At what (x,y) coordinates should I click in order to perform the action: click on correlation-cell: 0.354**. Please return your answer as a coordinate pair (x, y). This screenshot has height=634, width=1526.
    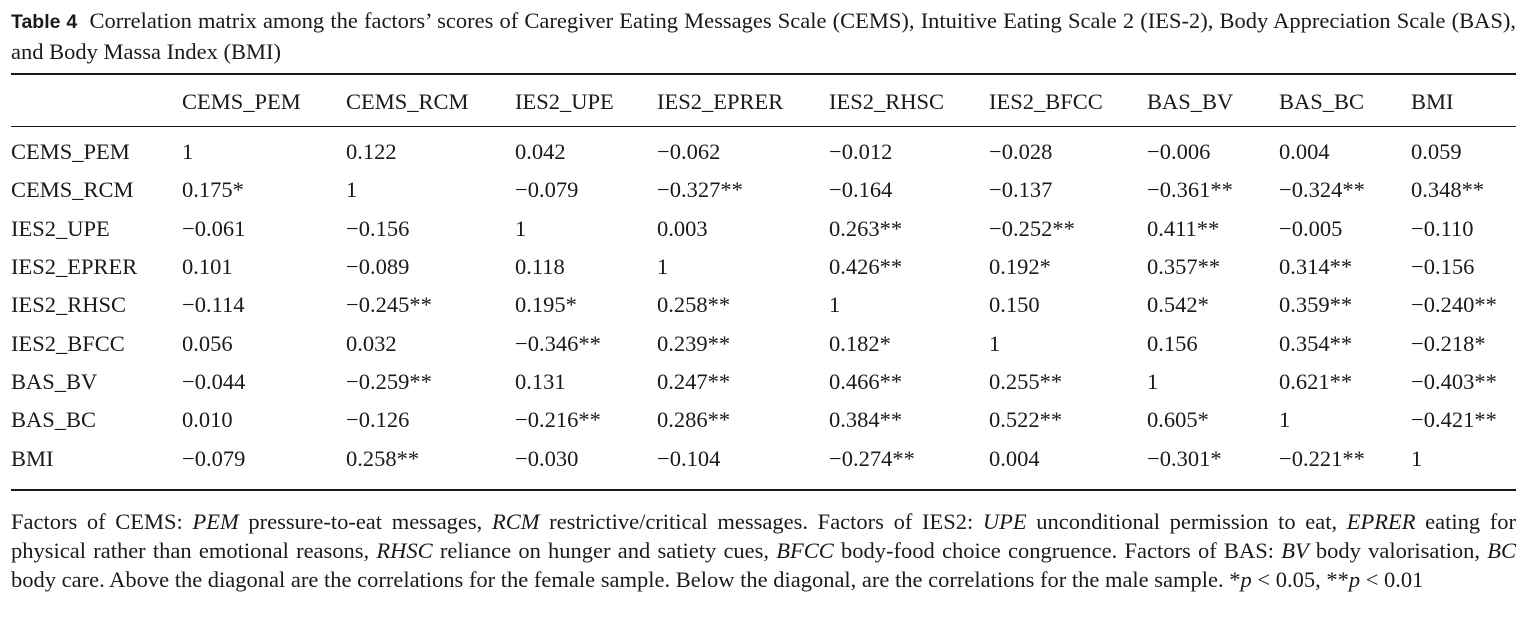
    Looking at the image, I should click on (1316, 343).